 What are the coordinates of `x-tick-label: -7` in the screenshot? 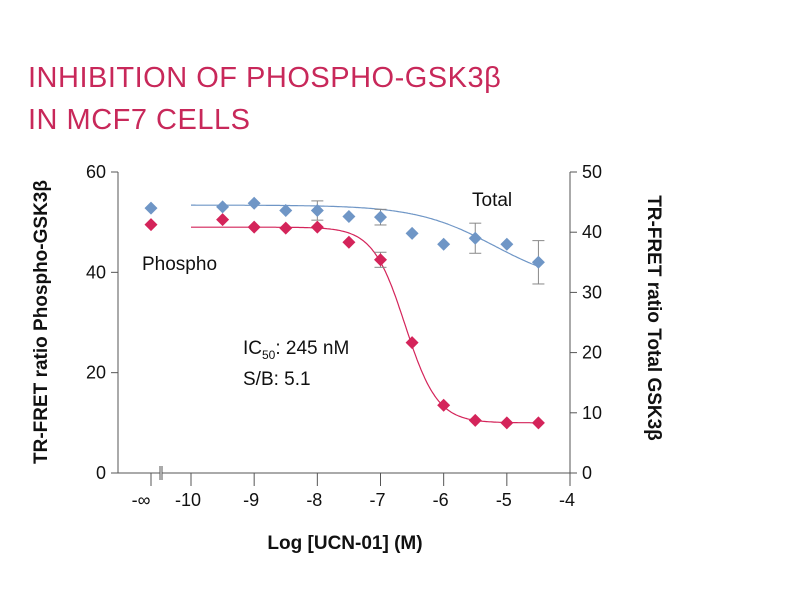 It's located at (377, 500).